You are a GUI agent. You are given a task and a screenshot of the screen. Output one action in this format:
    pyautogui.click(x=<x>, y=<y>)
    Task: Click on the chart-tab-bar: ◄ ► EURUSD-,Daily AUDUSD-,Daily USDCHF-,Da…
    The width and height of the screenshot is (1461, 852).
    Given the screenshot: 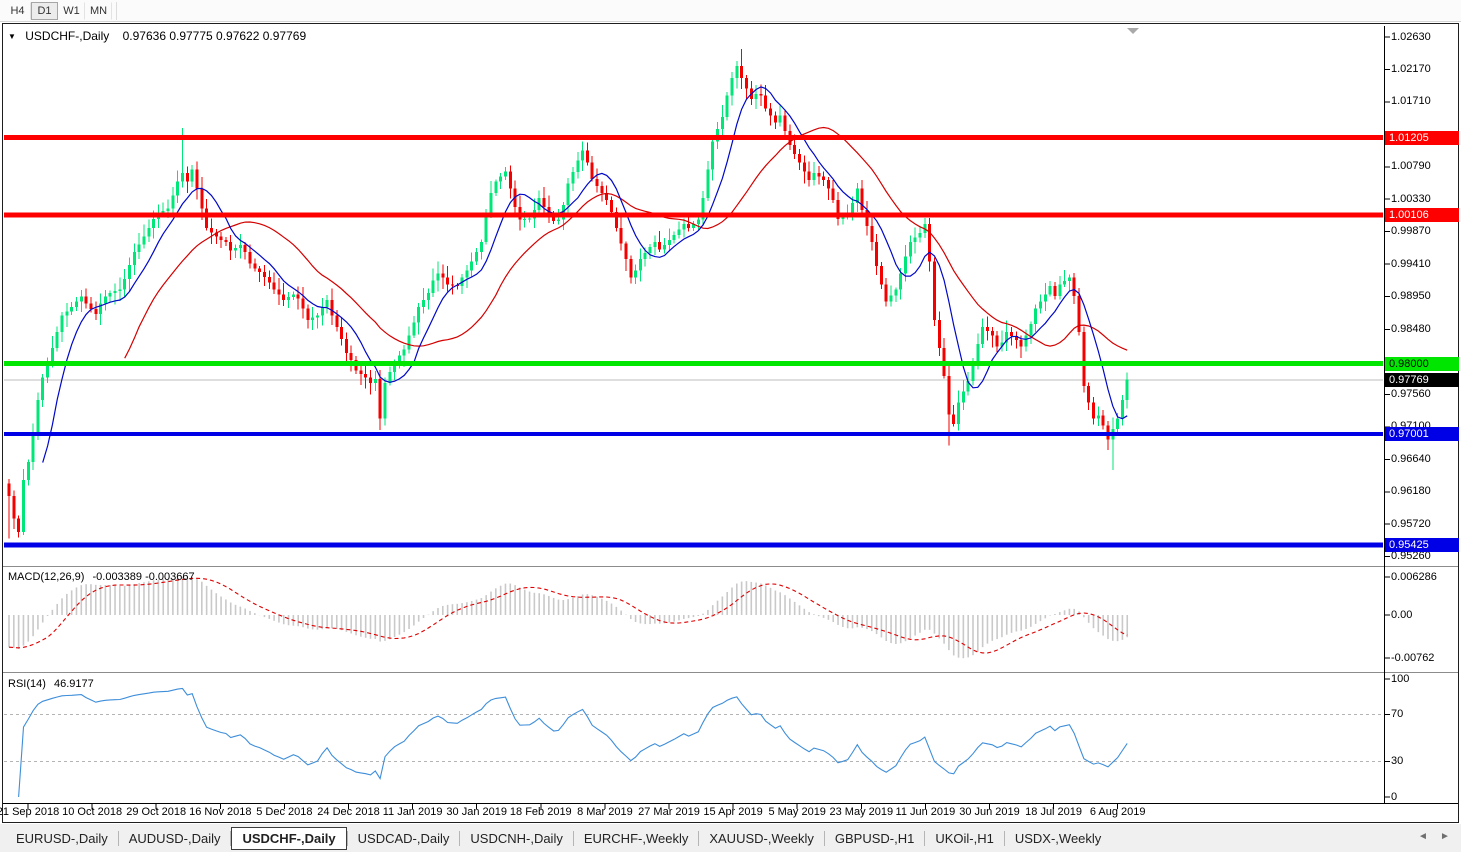 What is the action you would take?
    pyautogui.click(x=730, y=838)
    